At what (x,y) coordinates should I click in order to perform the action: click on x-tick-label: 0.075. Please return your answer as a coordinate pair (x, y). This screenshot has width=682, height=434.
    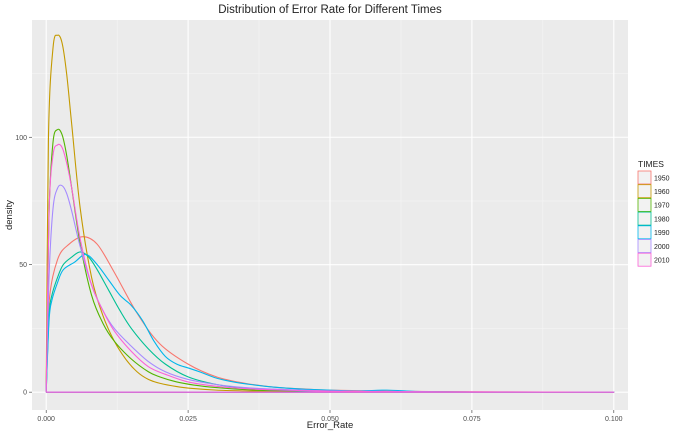
    Looking at the image, I should click on (472, 419).